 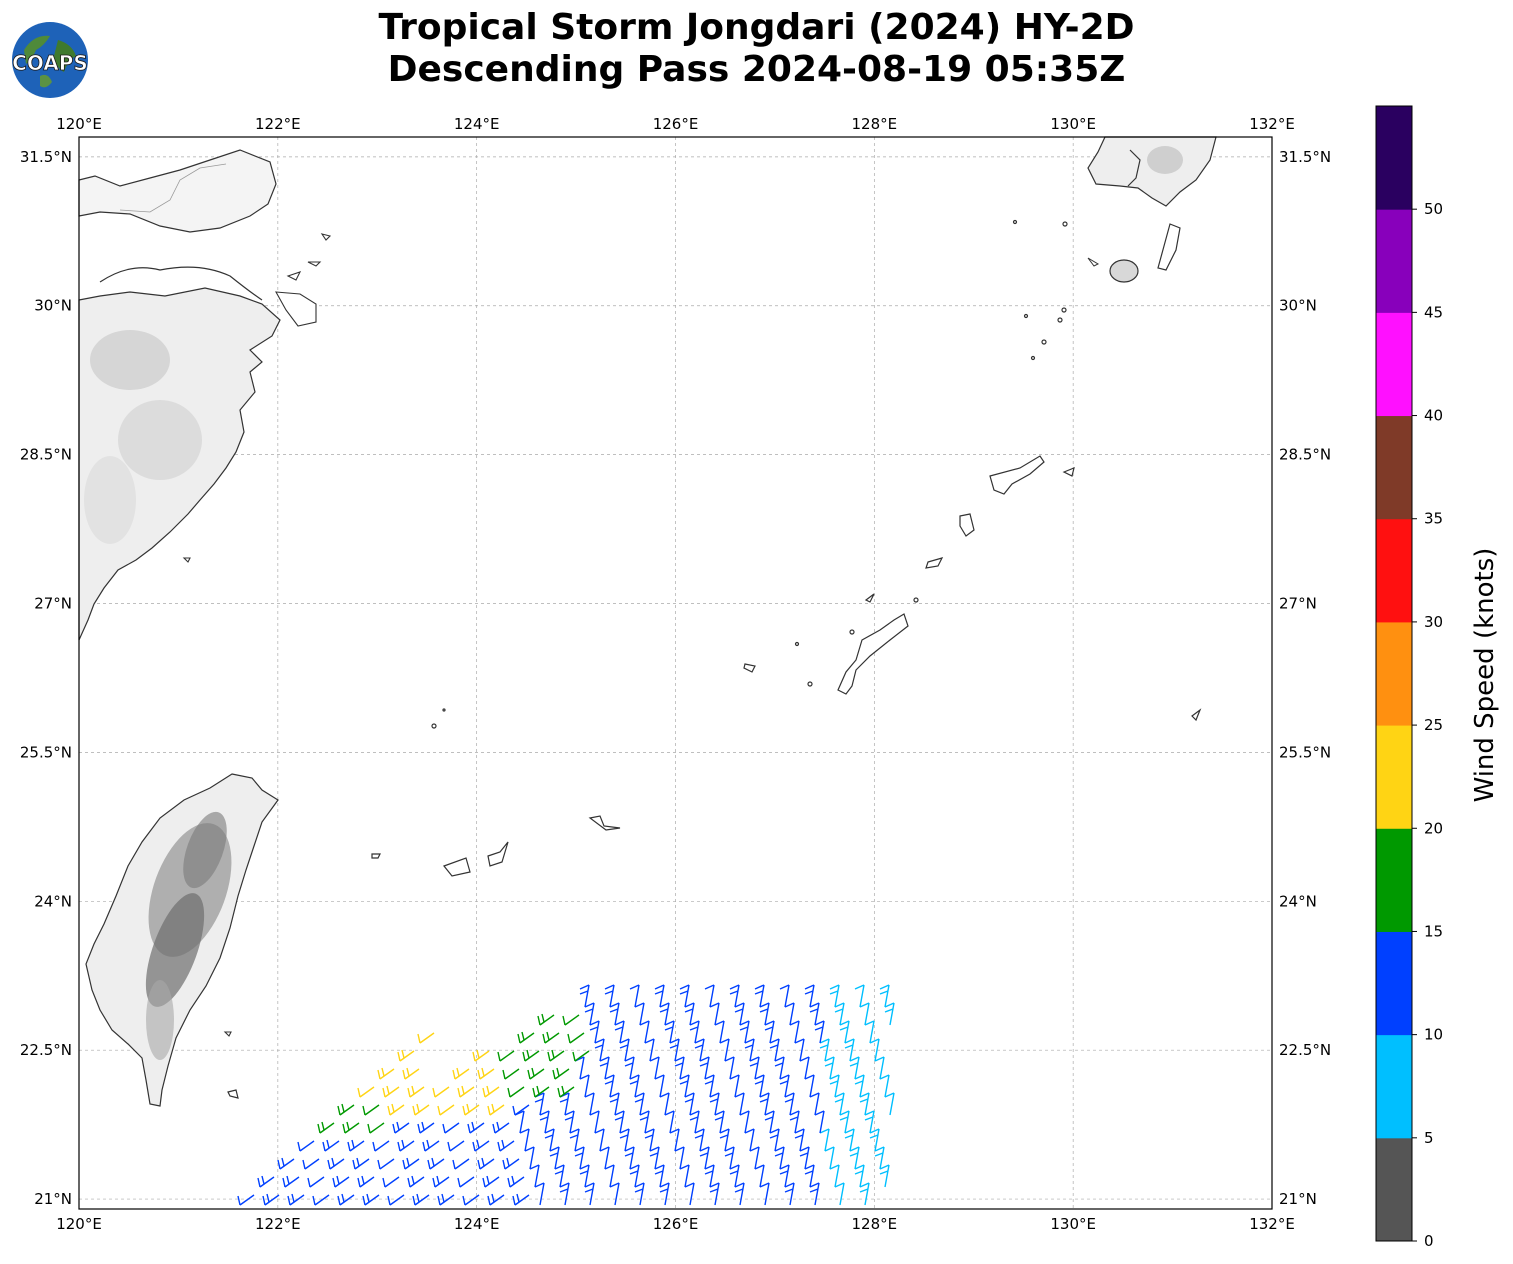 What do you see at coordinates (1433, 725) in the screenshot?
I see `colorbar-tick-label: 25` at bounding box center [1433, 725].